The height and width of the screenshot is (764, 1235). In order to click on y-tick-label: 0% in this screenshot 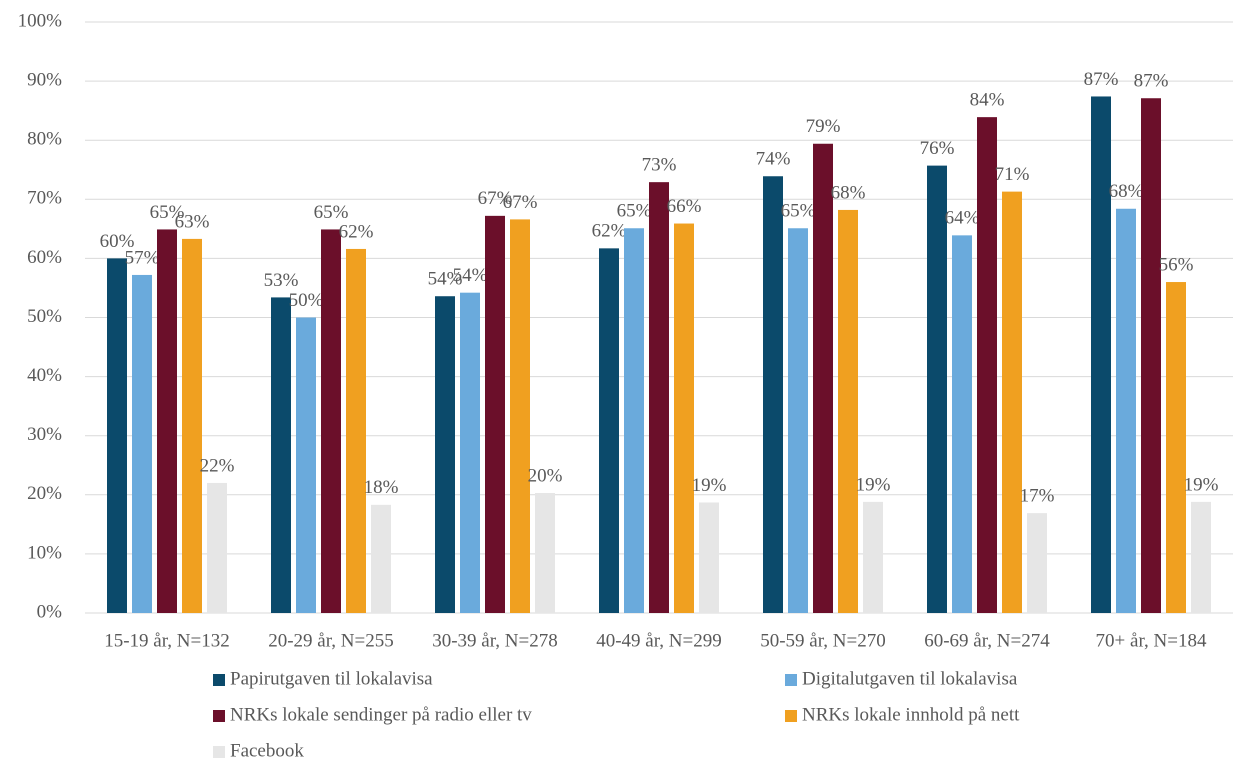, I will do `click(50, 611)`.